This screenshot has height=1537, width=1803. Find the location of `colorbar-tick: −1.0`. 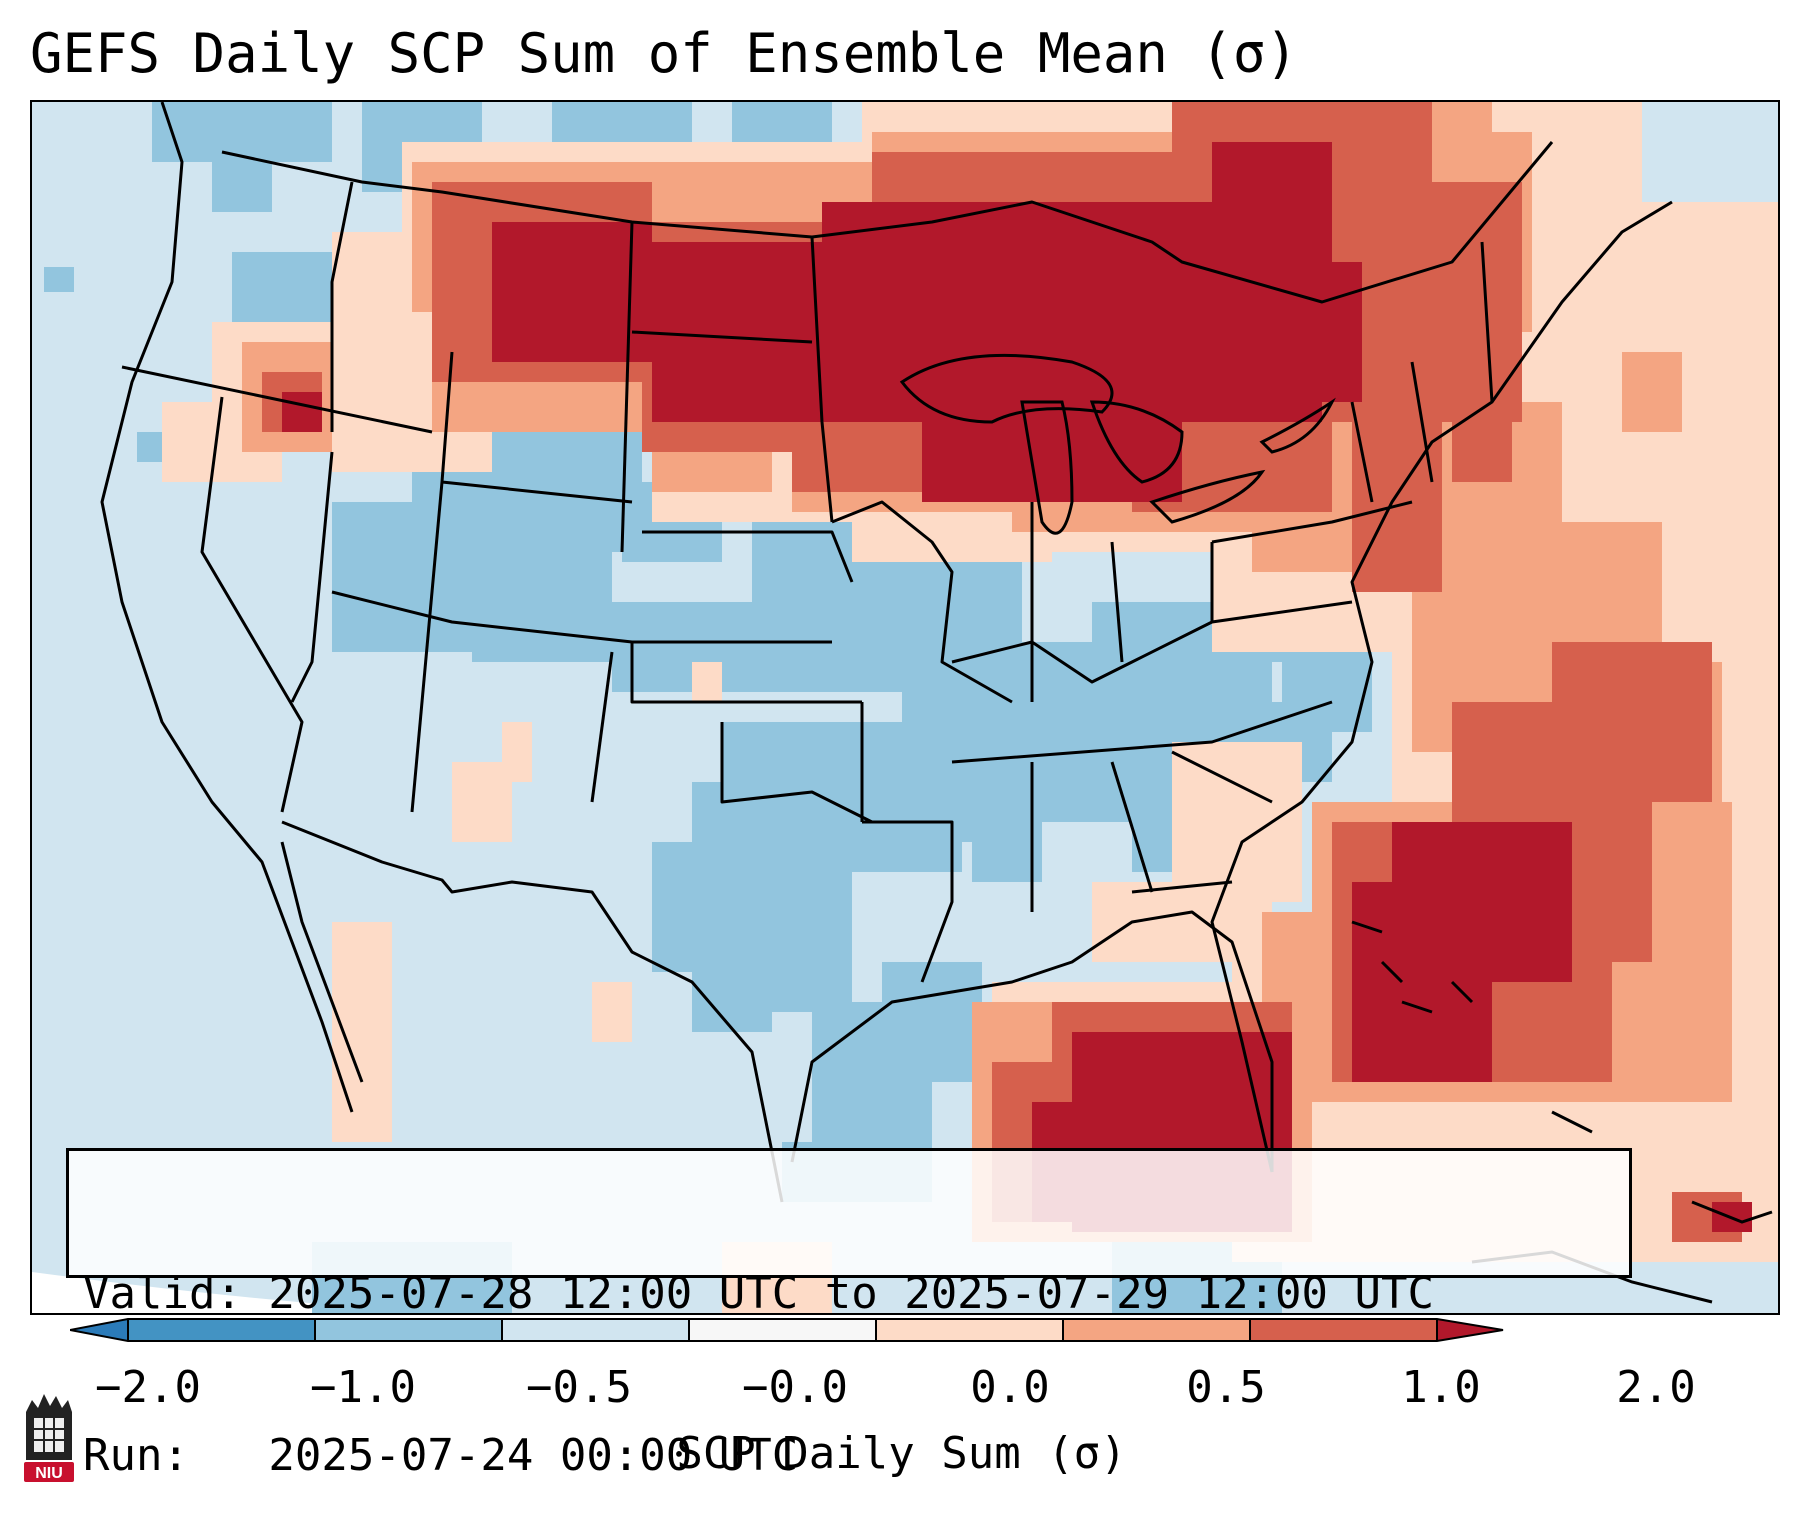

colorbar-tick: −1.0 is located at coordinates (363, 1387).